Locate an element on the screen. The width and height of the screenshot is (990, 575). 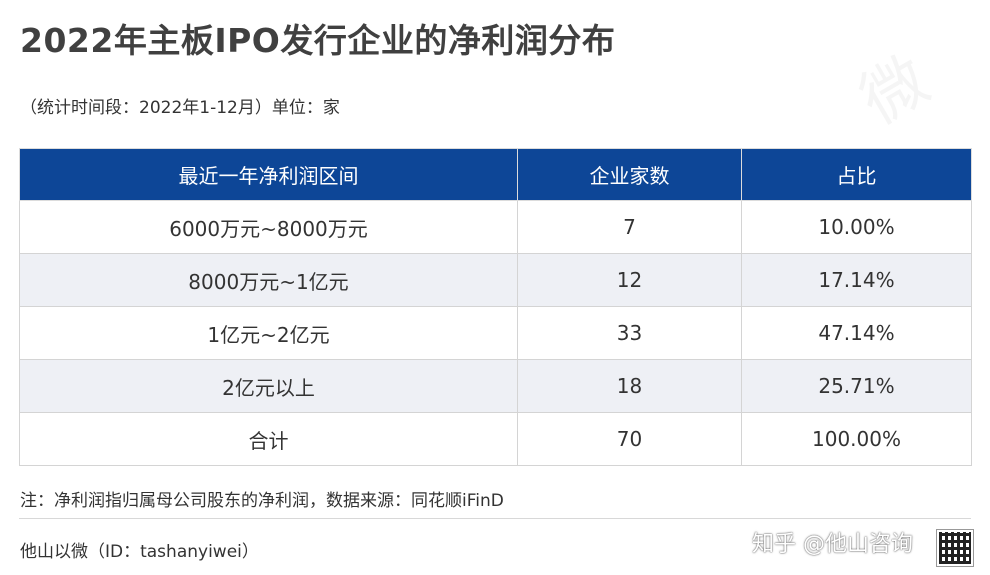
share-cell: 17.14% is located at coordinates (856, 280).